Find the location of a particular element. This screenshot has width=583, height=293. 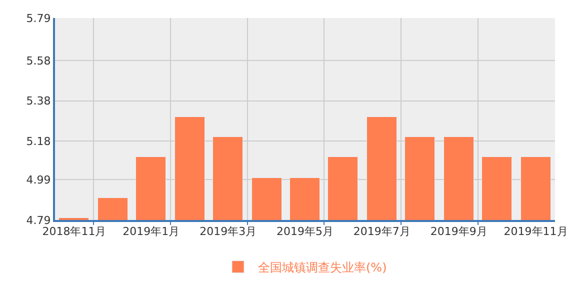

legend-label: 全国城镇调查失业率(%) is located at coordinates (322, 267).